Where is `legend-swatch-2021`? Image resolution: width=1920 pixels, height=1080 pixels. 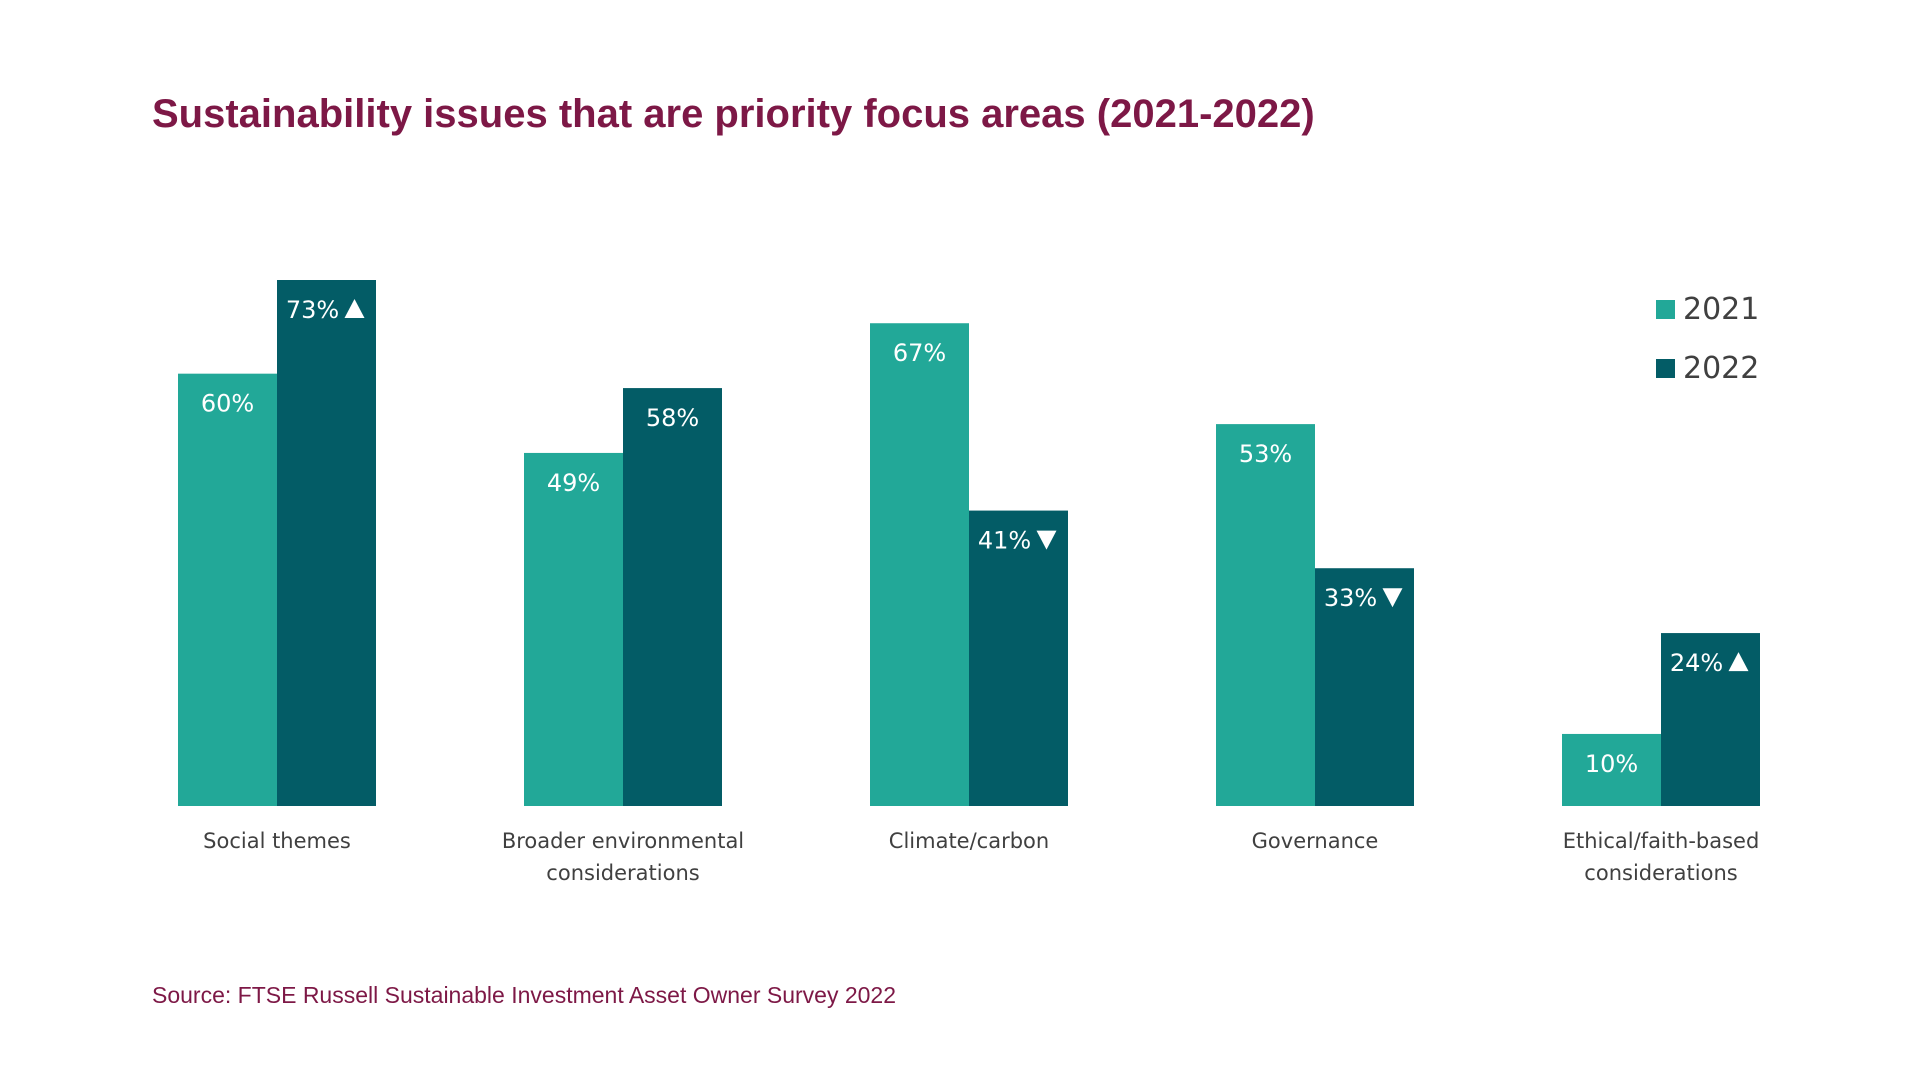 legend-swatch-2021 is located at coordinates (1665, 309).